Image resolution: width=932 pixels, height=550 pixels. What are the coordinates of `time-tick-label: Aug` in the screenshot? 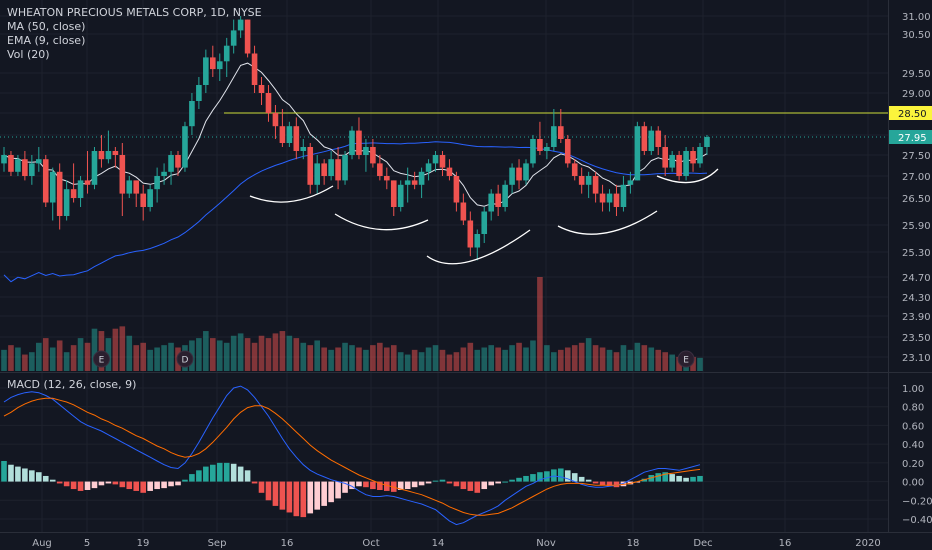 It's located at (42, 543).